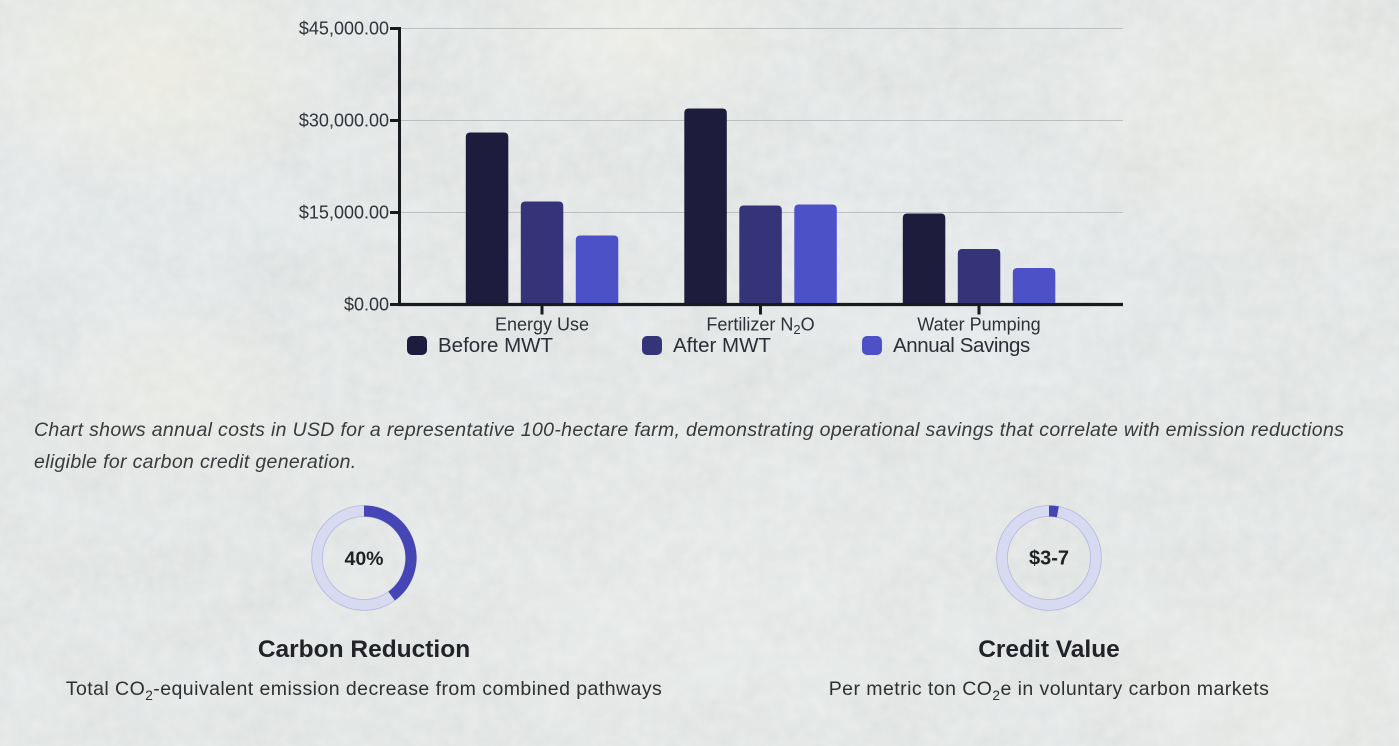 The width and height of the screenshot is (1399, 746). I want to click on svg-text: $3-7, so click(1049, 559).